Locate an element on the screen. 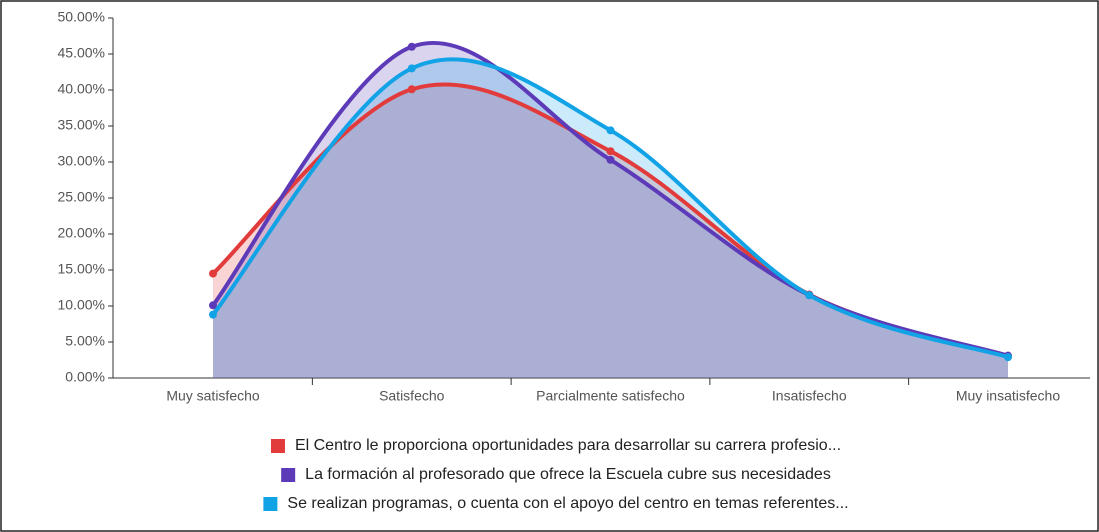 Image resolution: width=1099 pixels, height=532 pixels. y-tick-label: 25.00% is located at coordinates (81, 197).